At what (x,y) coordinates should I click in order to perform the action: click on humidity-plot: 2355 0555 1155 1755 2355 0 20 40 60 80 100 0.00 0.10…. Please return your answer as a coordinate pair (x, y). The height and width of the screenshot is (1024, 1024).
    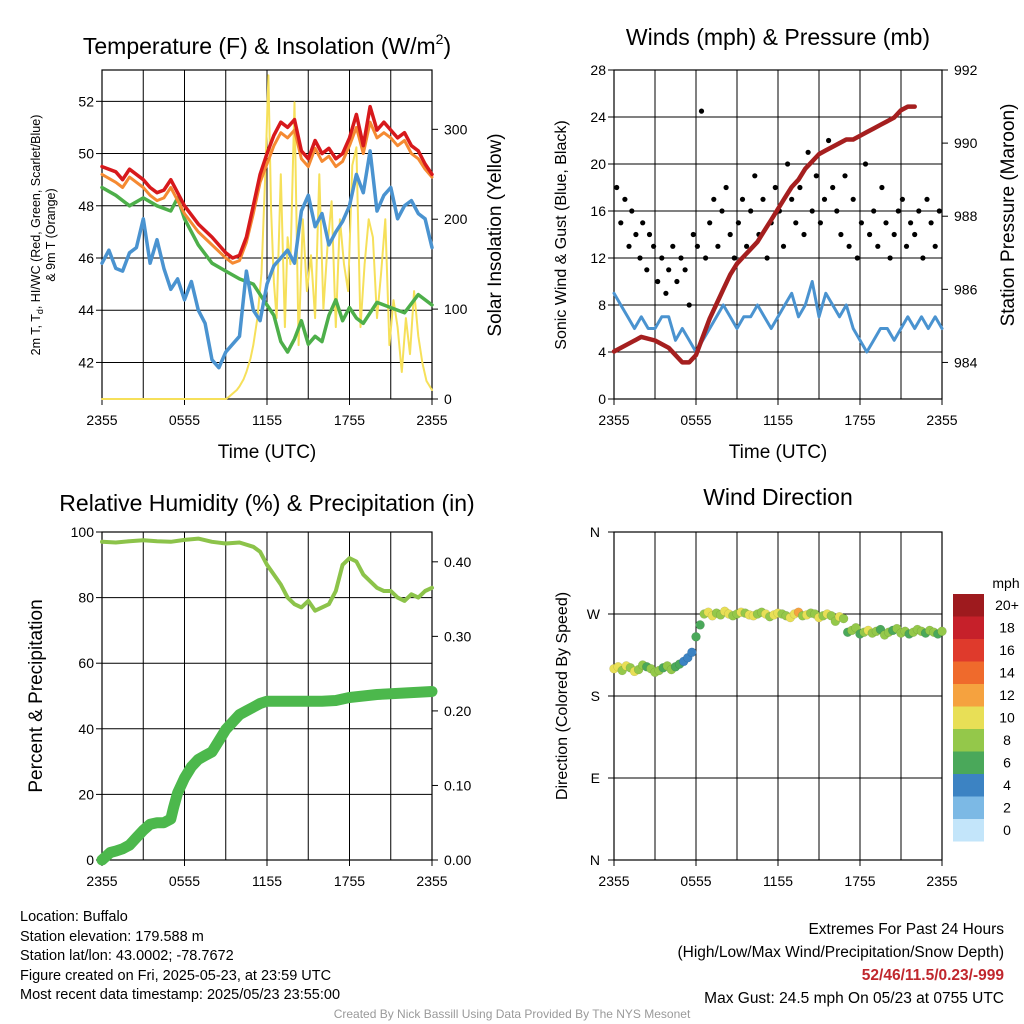
    Looking at the image, I should click on (271, 706).